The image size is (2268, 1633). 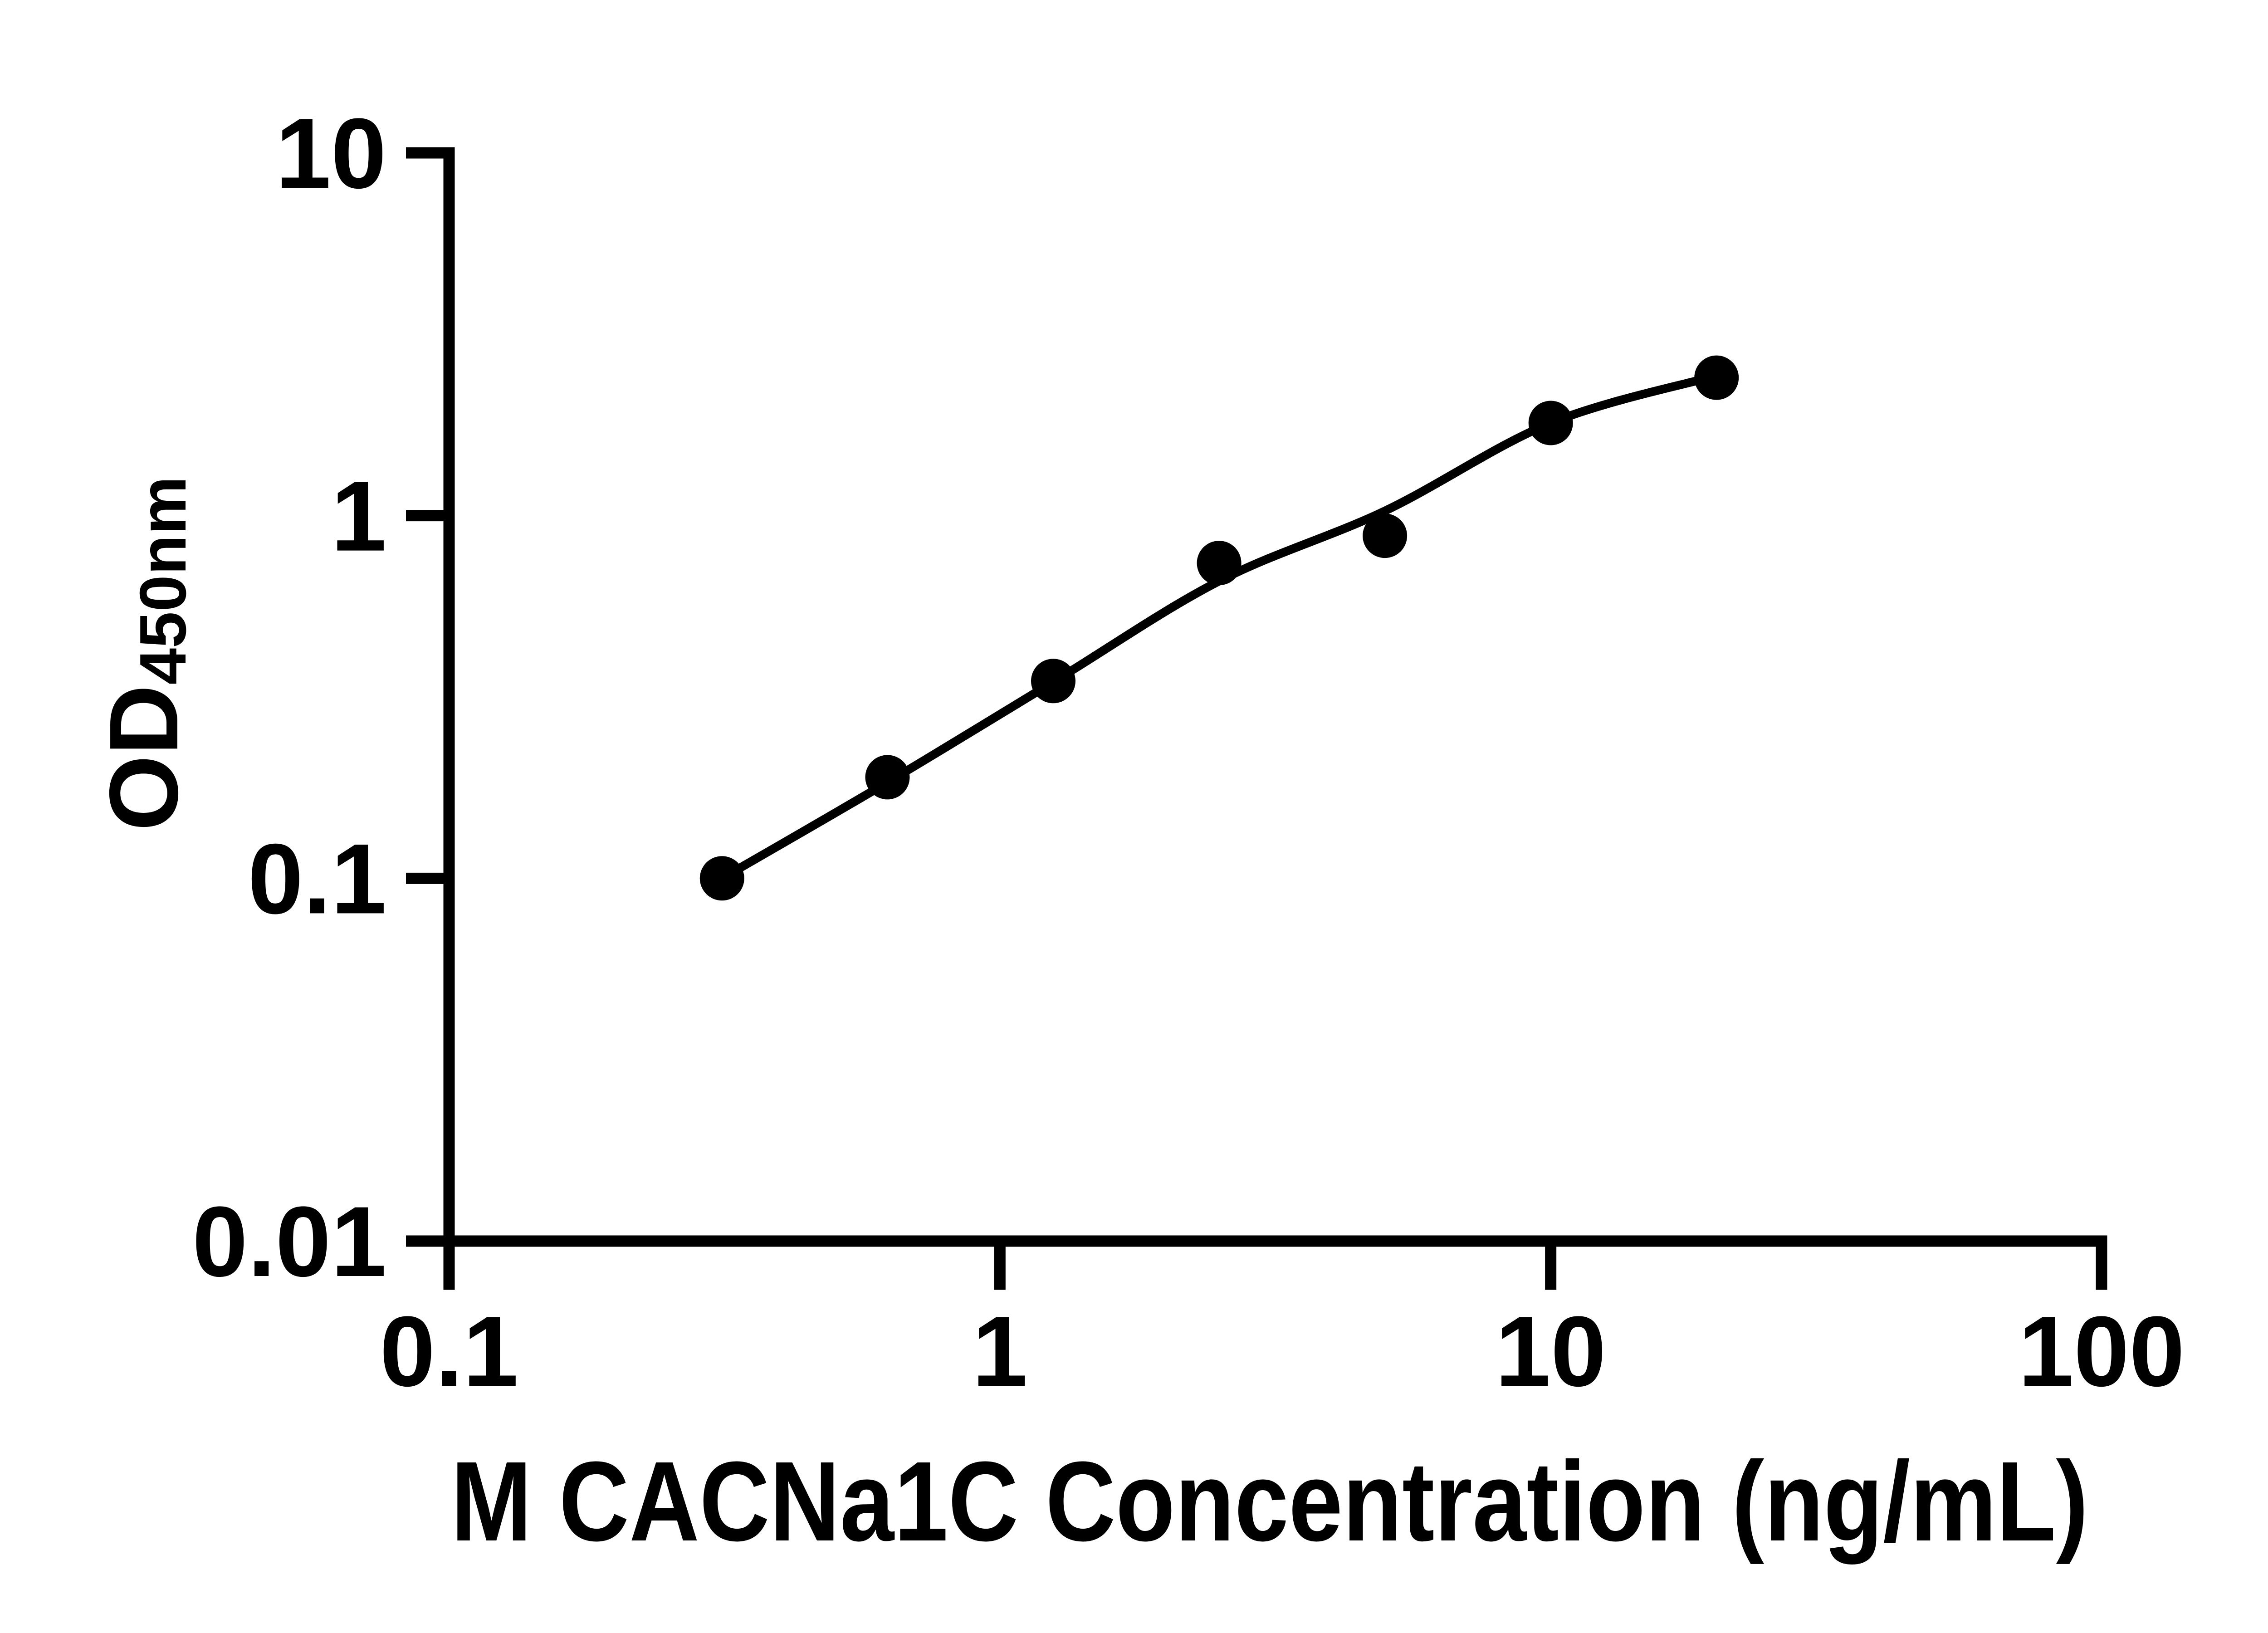 I want to click on x-tick-label: 0.1, so click(x=449, y=1351).